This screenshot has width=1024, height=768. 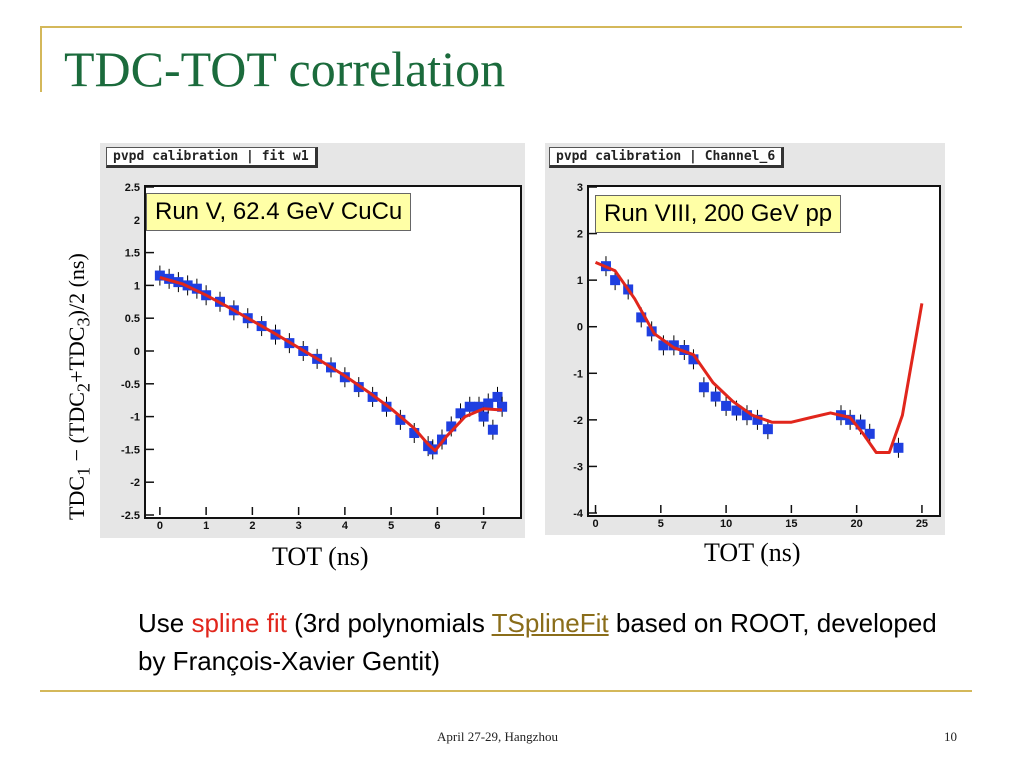 What do you see at coordinates (135, 483) in the screenshot?
I see `left-y-tick-label: -2` at bounding box center [135, 483].